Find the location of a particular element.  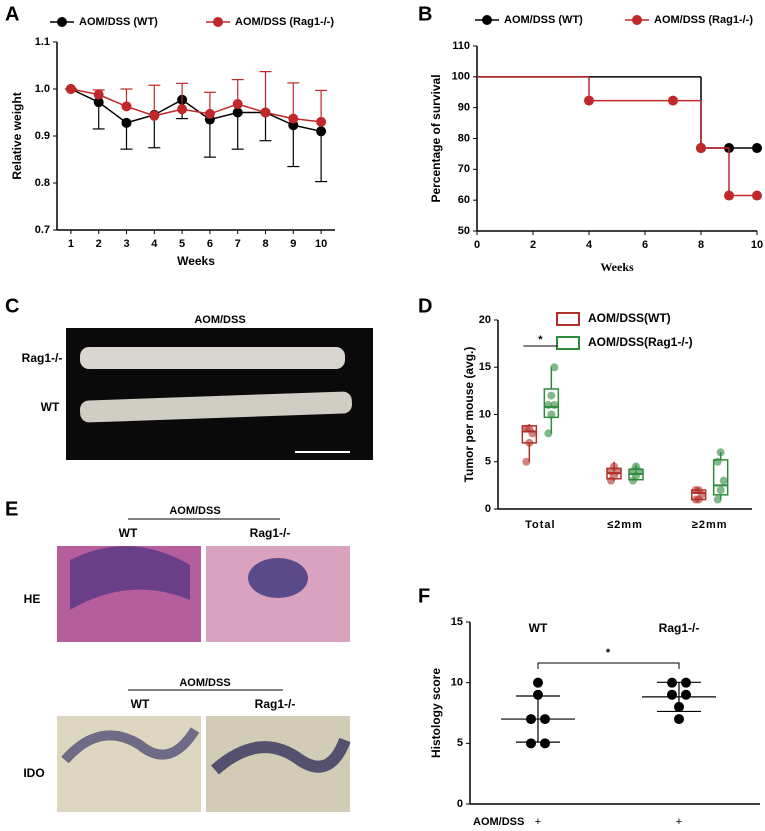

y-tick-label: 0.9 is located at coordinates (42, 136).